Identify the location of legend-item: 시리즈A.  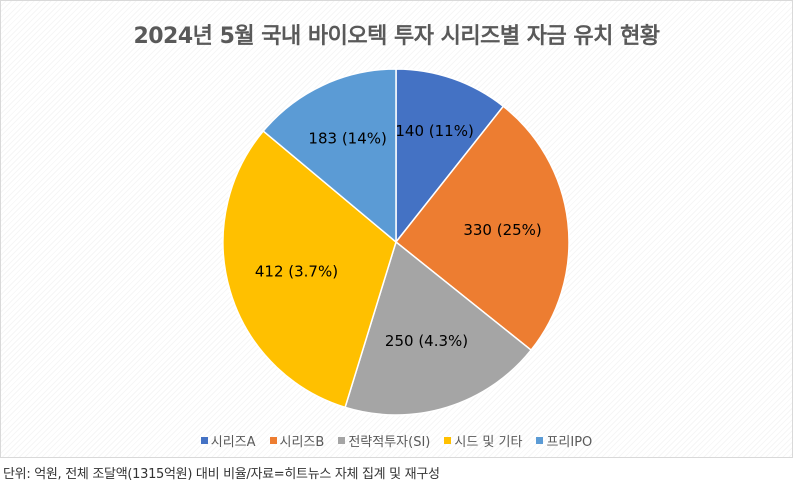
(228, 440).